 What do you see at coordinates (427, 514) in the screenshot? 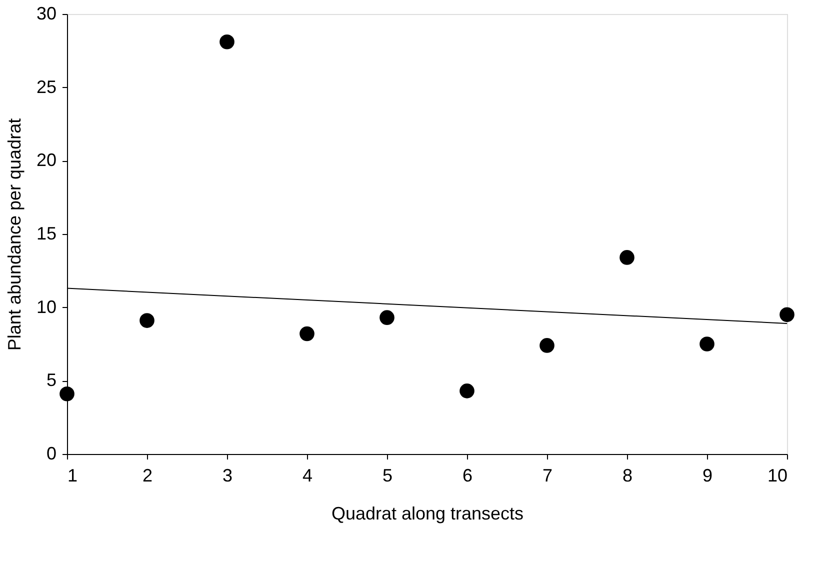
I see `x-axis-title: Quadrat along transects` at bounding box center [427, 514].